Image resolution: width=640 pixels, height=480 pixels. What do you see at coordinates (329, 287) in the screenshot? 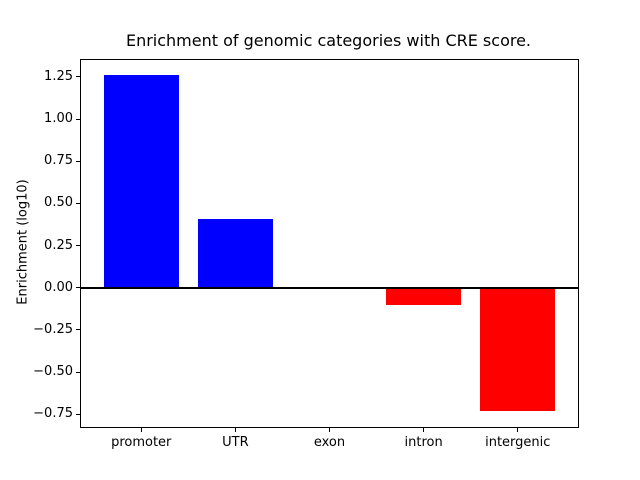
I see `zero-line` at bounding box center [329, 287].